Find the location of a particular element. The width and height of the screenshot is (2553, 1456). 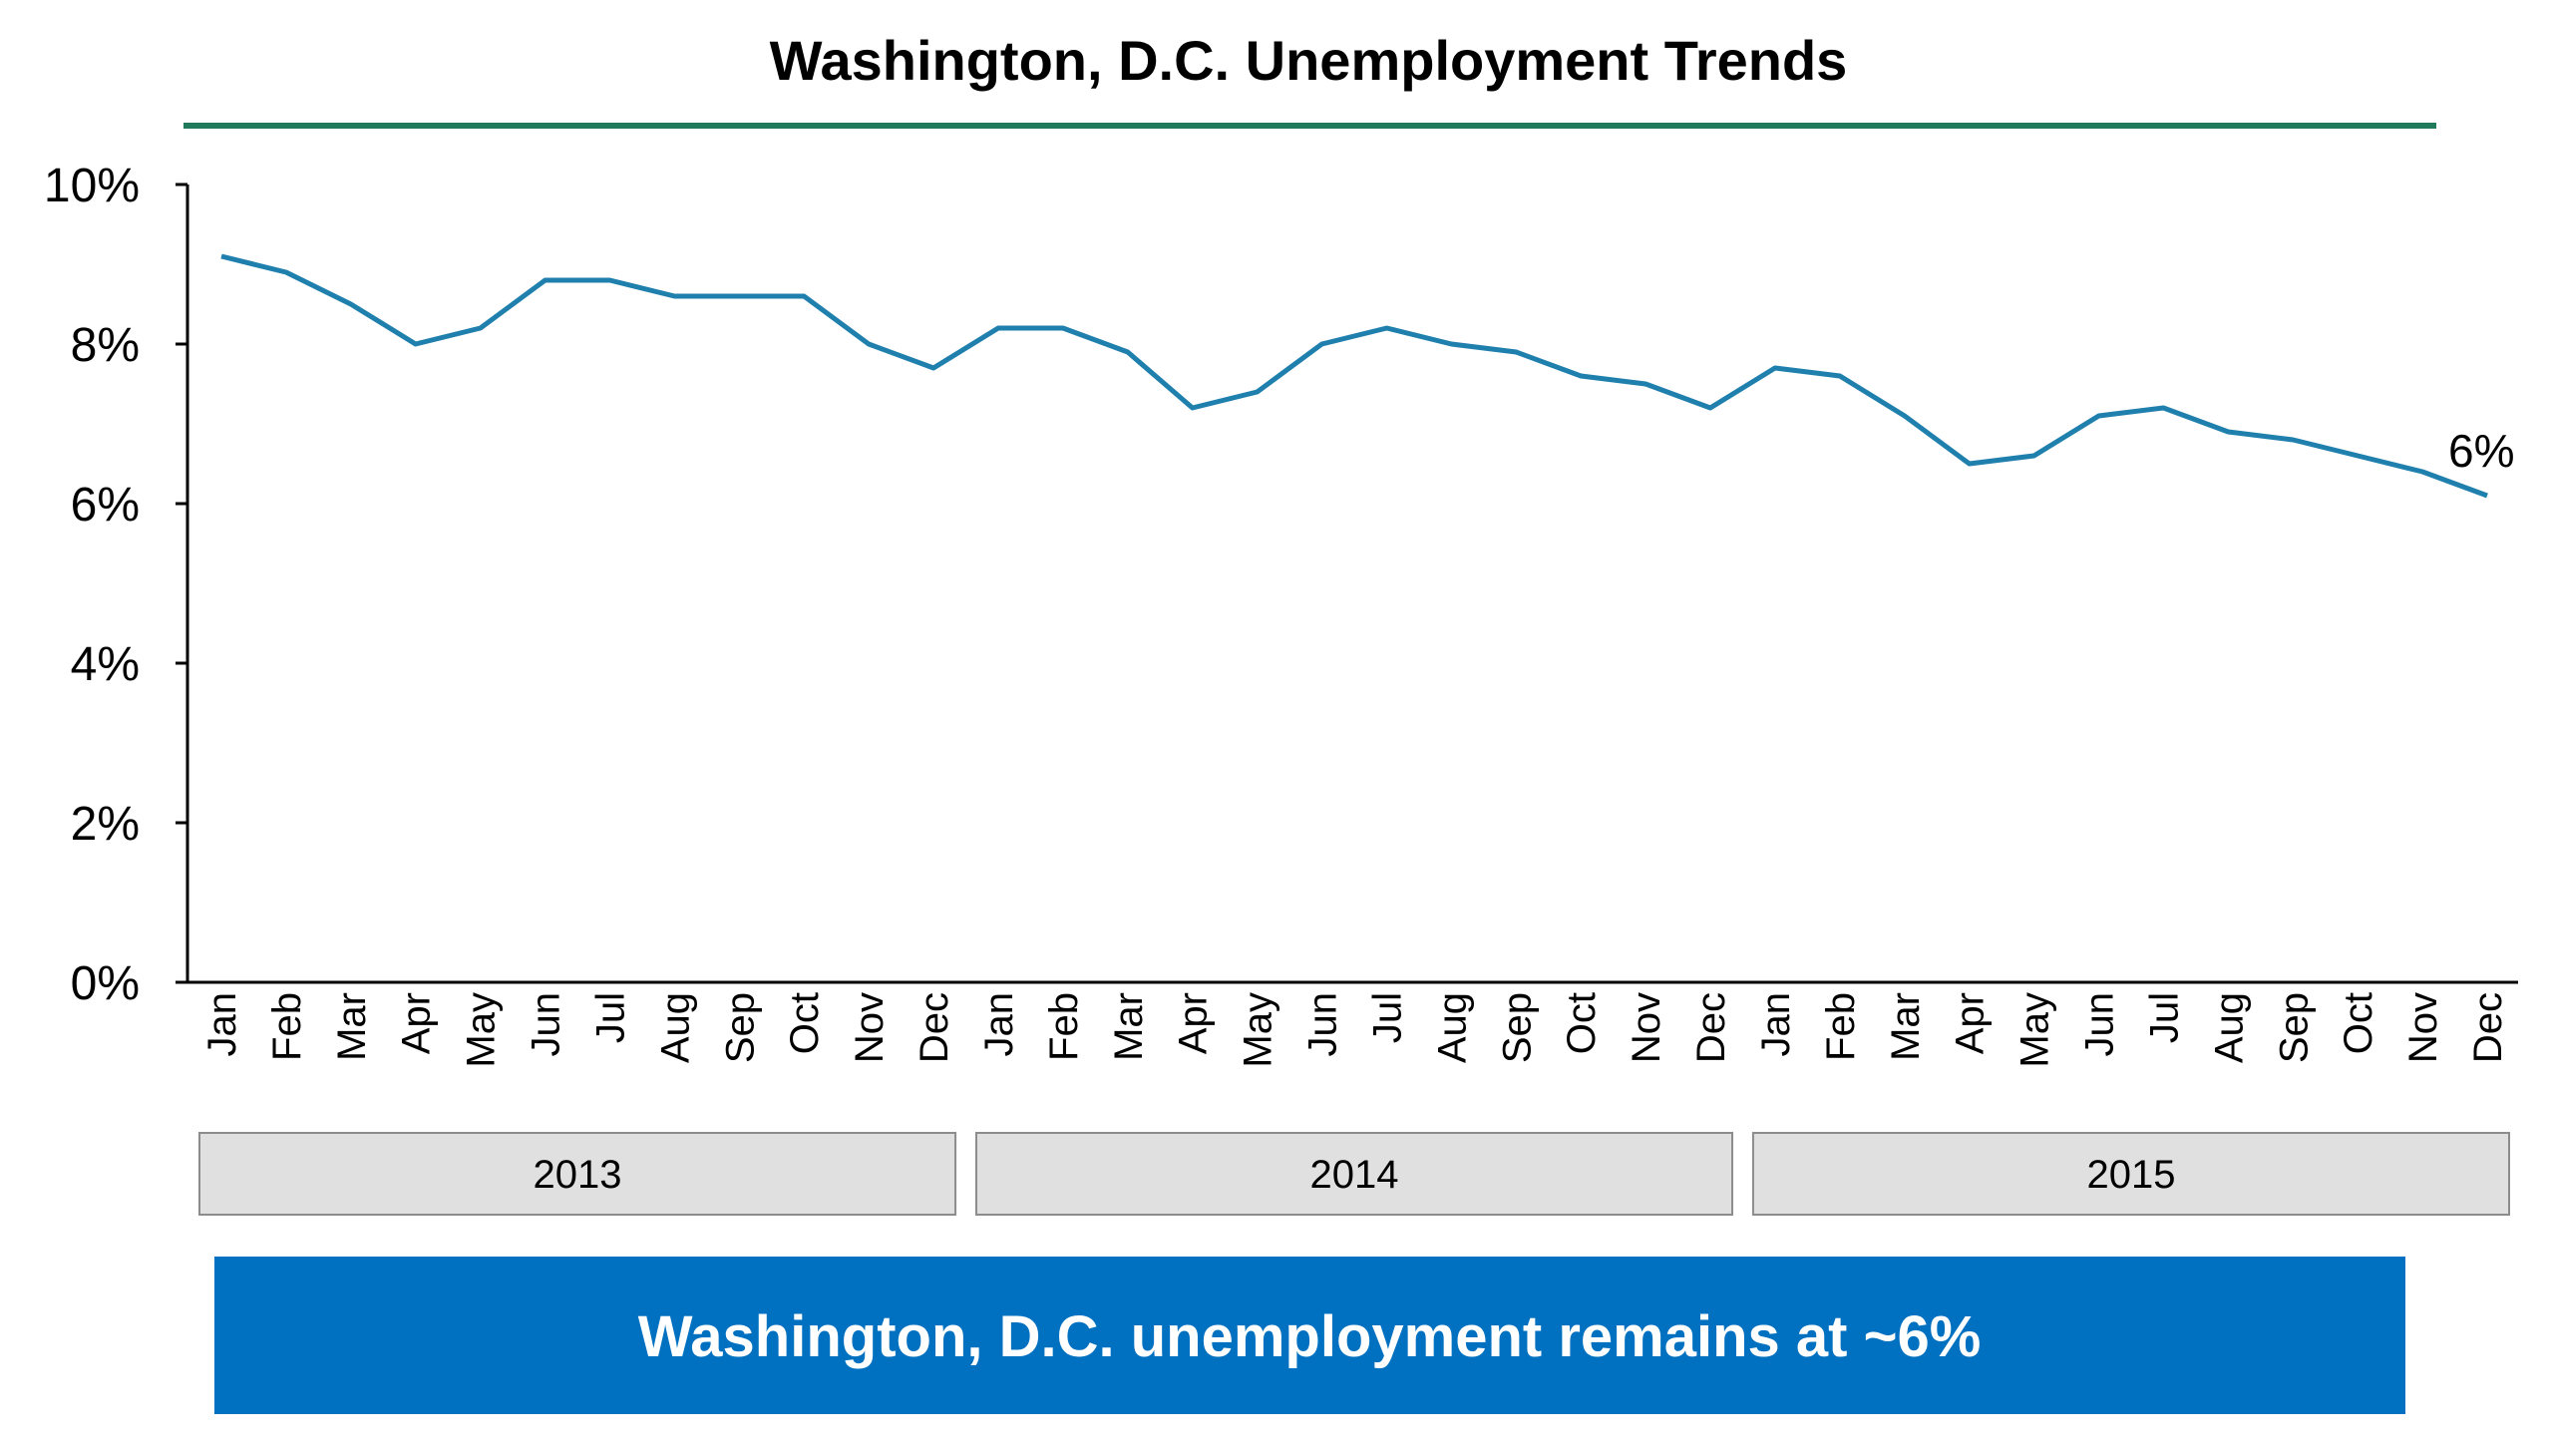

year-label: 2014 is located at coordinates (1354, 1175).